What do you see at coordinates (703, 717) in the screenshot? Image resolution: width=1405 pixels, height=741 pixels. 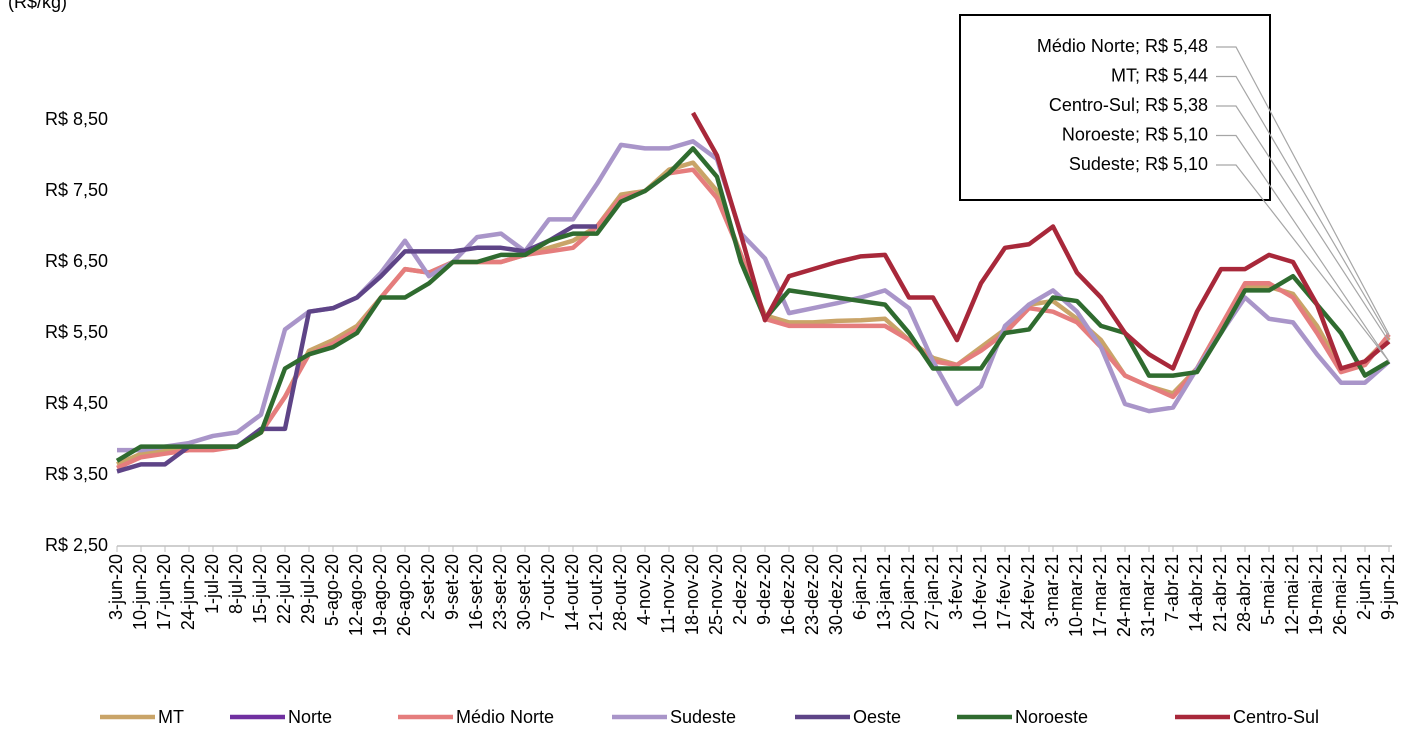 I see `legend-label: Sudeste` at bounding box center [703, 717].